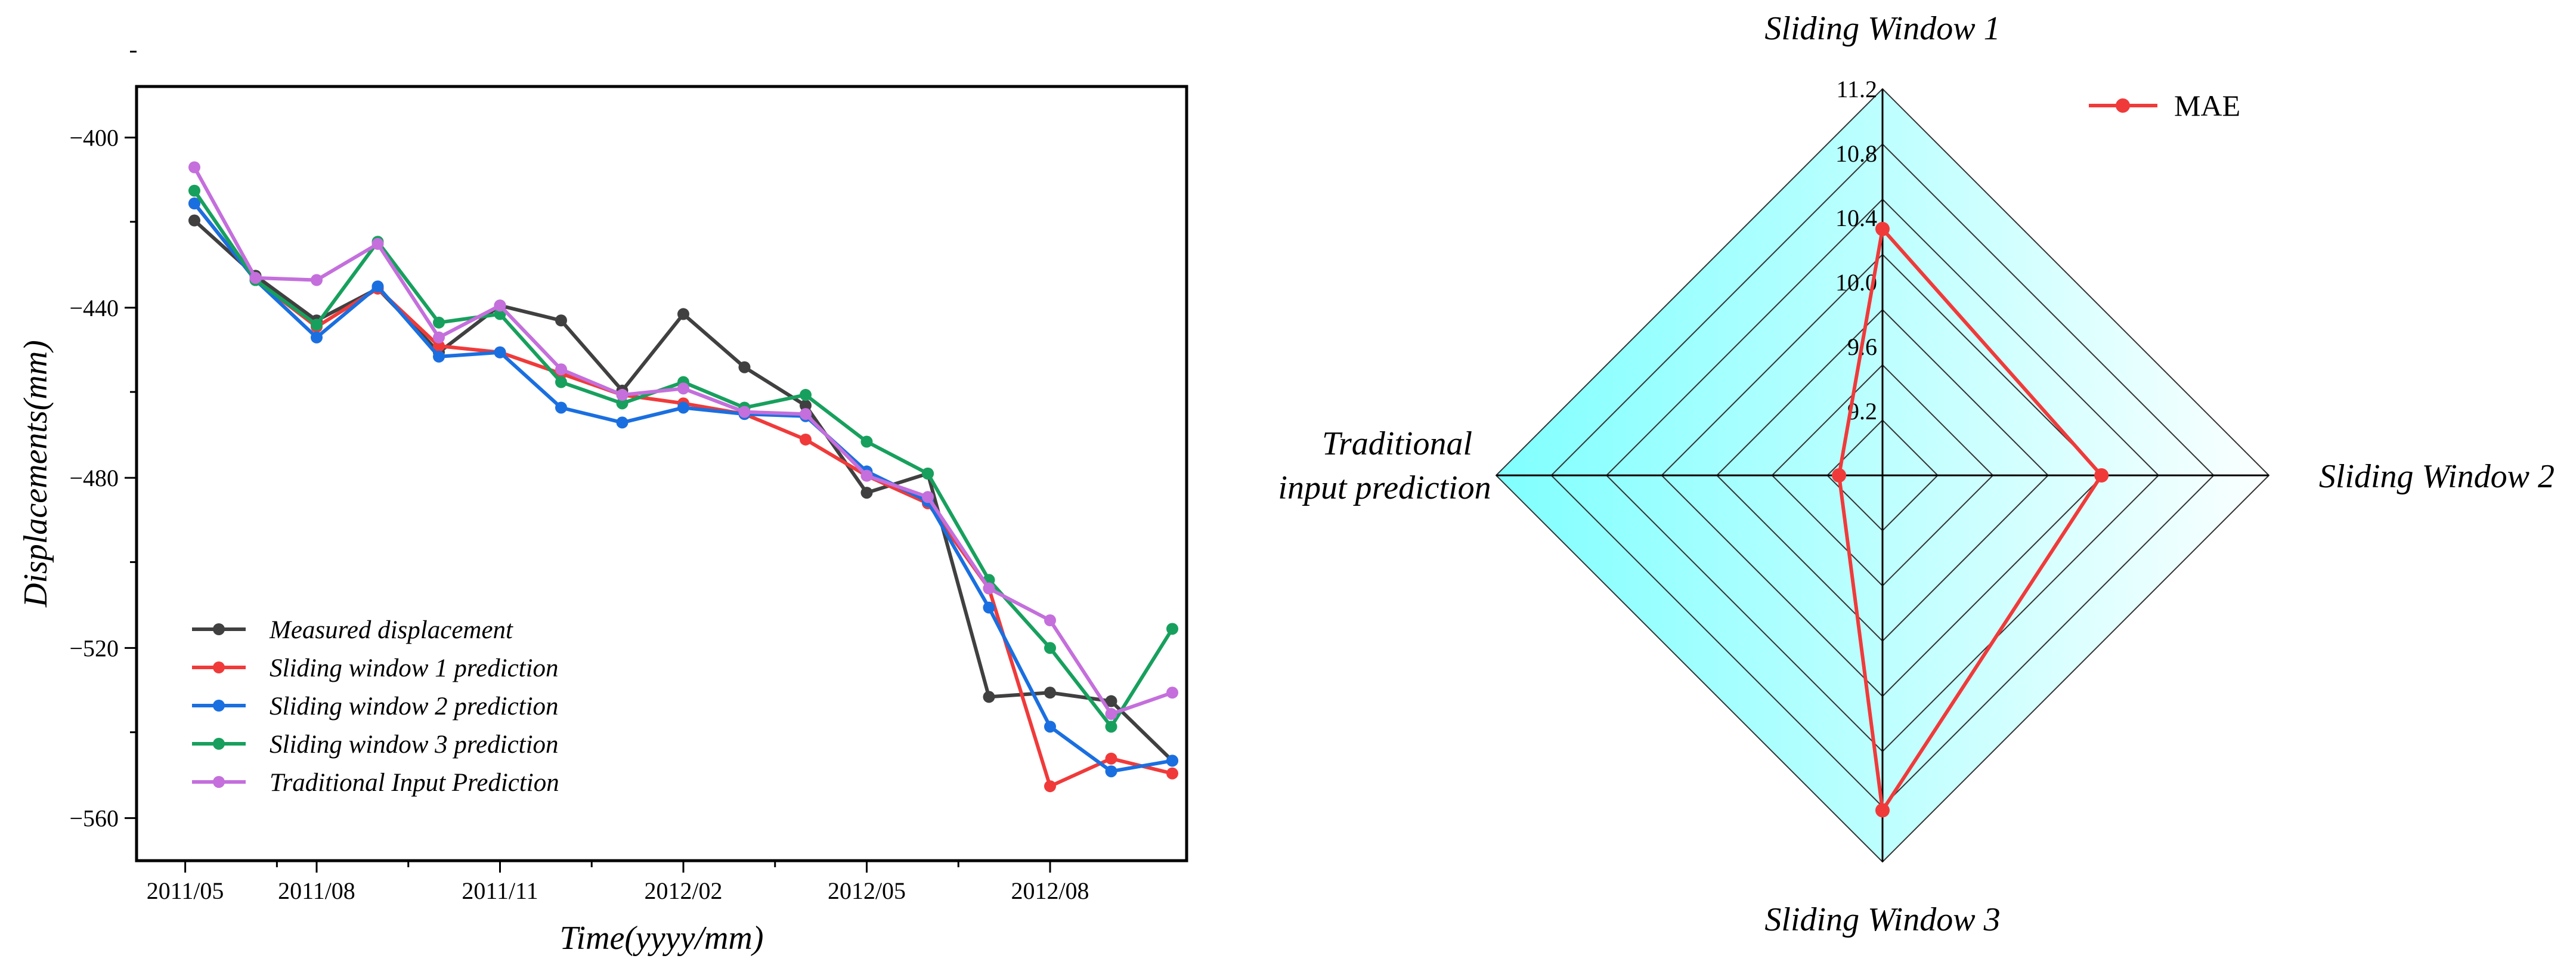  Describe the element at coordinates (94, 648) in the screenshot. I see `y-tick-label: −520` at that location.